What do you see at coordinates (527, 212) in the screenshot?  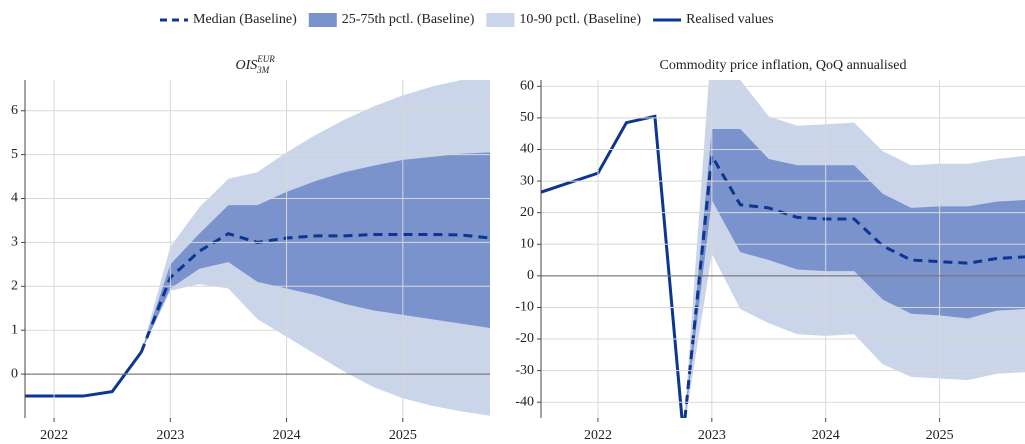 I see `y-tick-label: 20` at bounding box center [527, 212].